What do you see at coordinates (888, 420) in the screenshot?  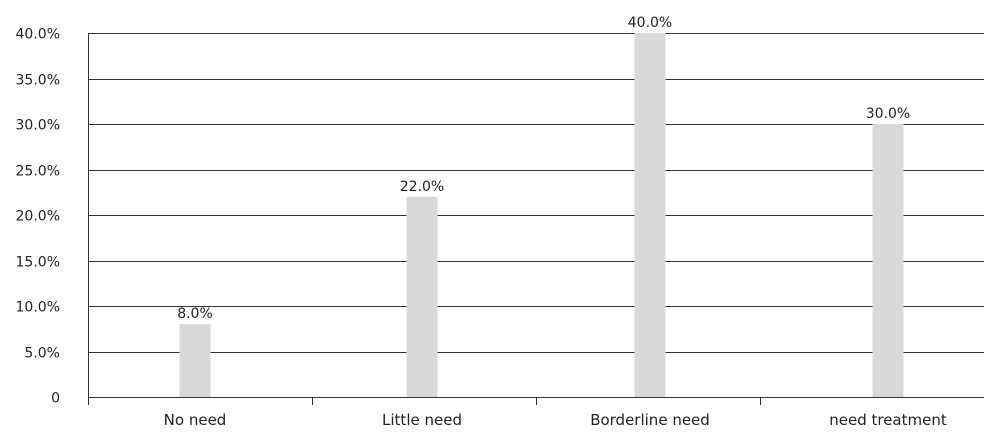 I see `x-category-label: need treatment` at bounding box center [888, 420].